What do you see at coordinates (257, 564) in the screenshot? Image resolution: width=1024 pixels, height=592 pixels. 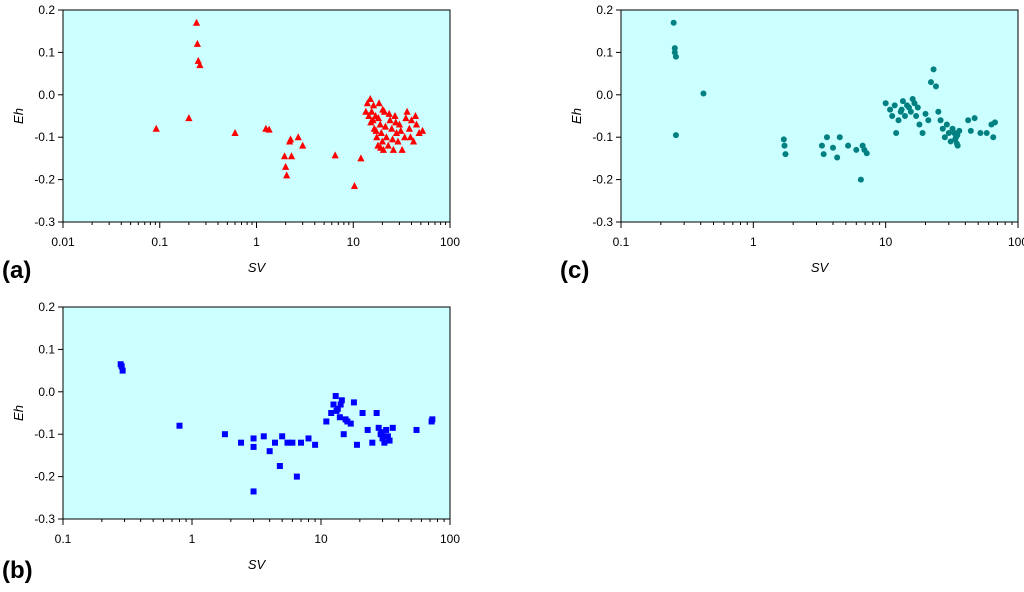 I see `x-axis-label-b: SV` at bounding box center [257, 564].